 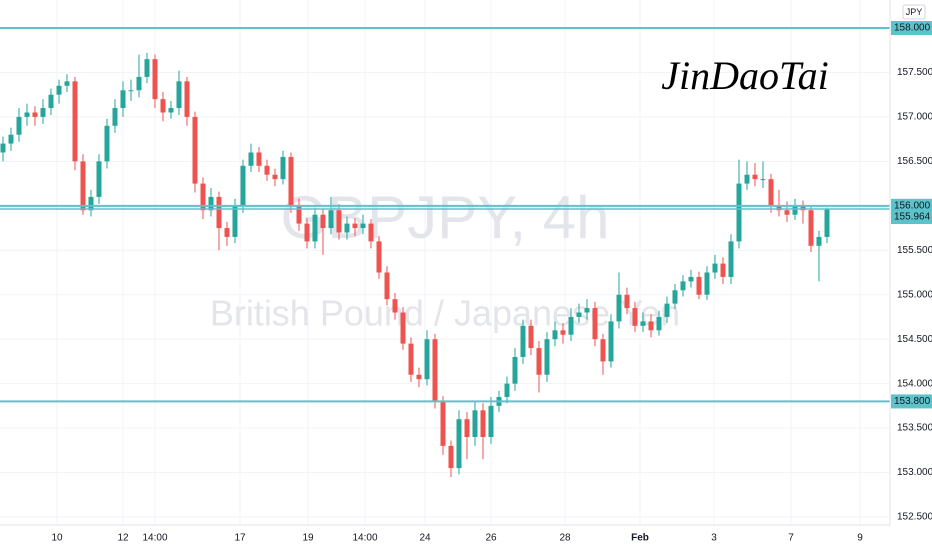 I want to click on x-tick-label: Feb, so click(x=640, y=538).